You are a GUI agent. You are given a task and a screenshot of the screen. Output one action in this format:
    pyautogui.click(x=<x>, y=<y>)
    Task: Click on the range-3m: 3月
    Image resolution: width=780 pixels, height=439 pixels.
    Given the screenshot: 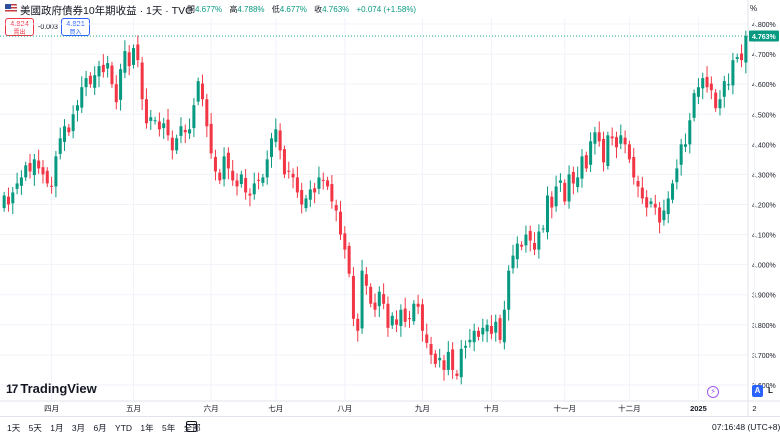 What is the action you would take?
    pyautogui.click(x=78, y=428)
    